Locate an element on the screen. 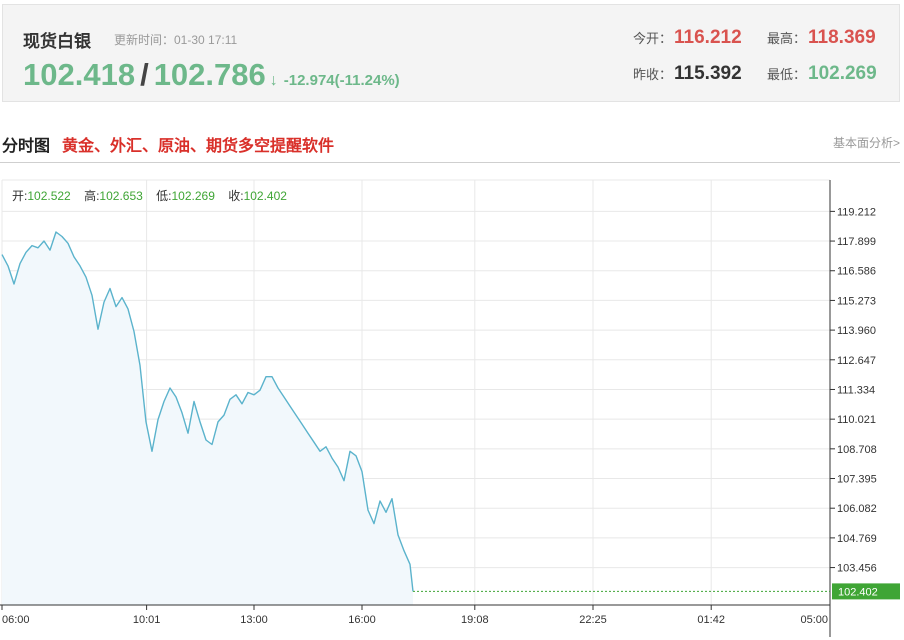 The width and height of the screenshot is (904, 640). x-tick-label: 01:42 is located at coordinates (711, 620).